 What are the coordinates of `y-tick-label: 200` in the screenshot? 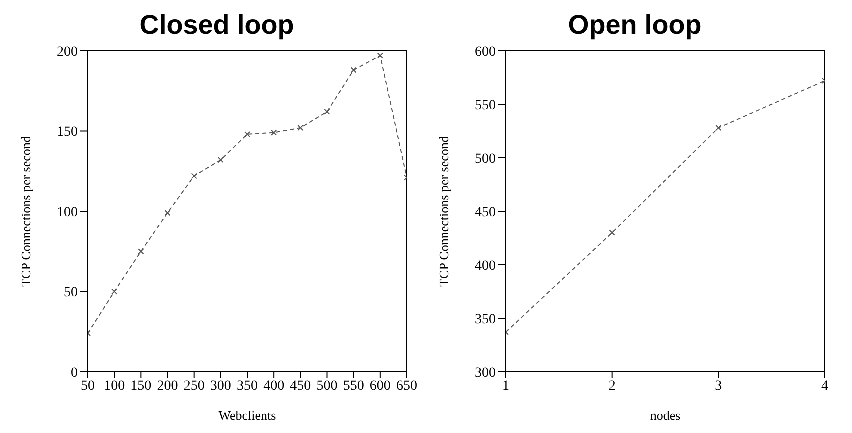 It's located at (67, 52).